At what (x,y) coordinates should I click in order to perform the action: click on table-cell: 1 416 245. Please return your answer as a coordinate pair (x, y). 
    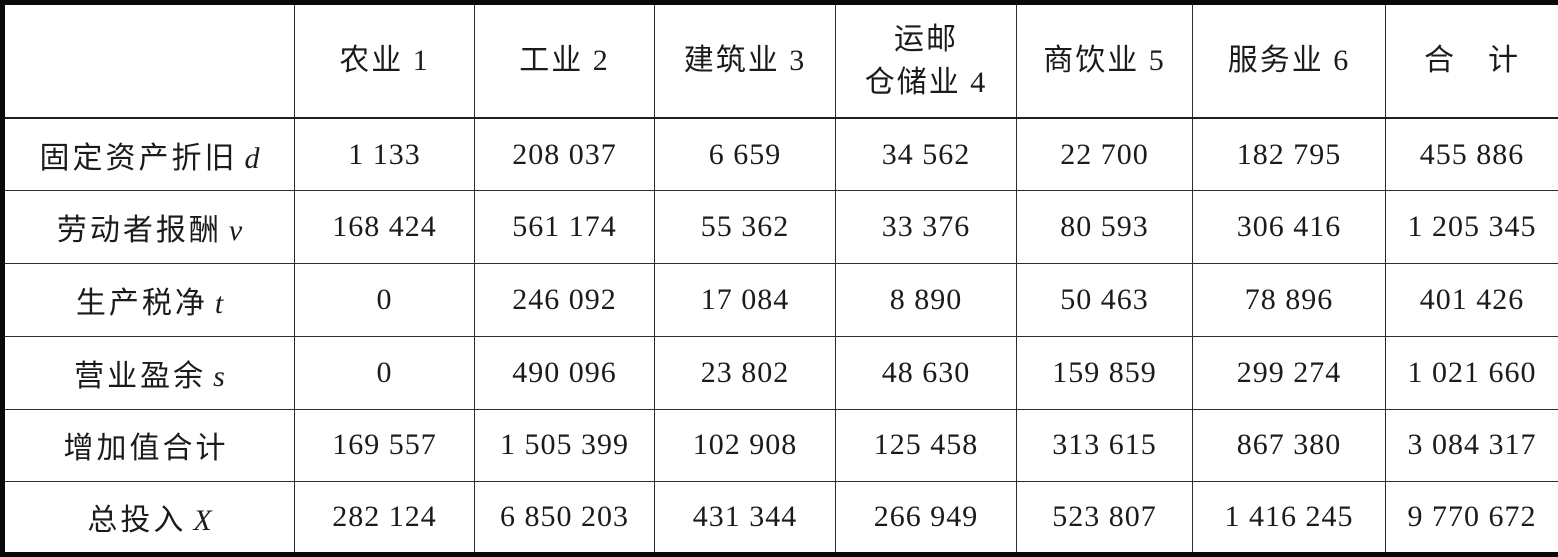
    Looking at the image, I should click on (1289, 518).